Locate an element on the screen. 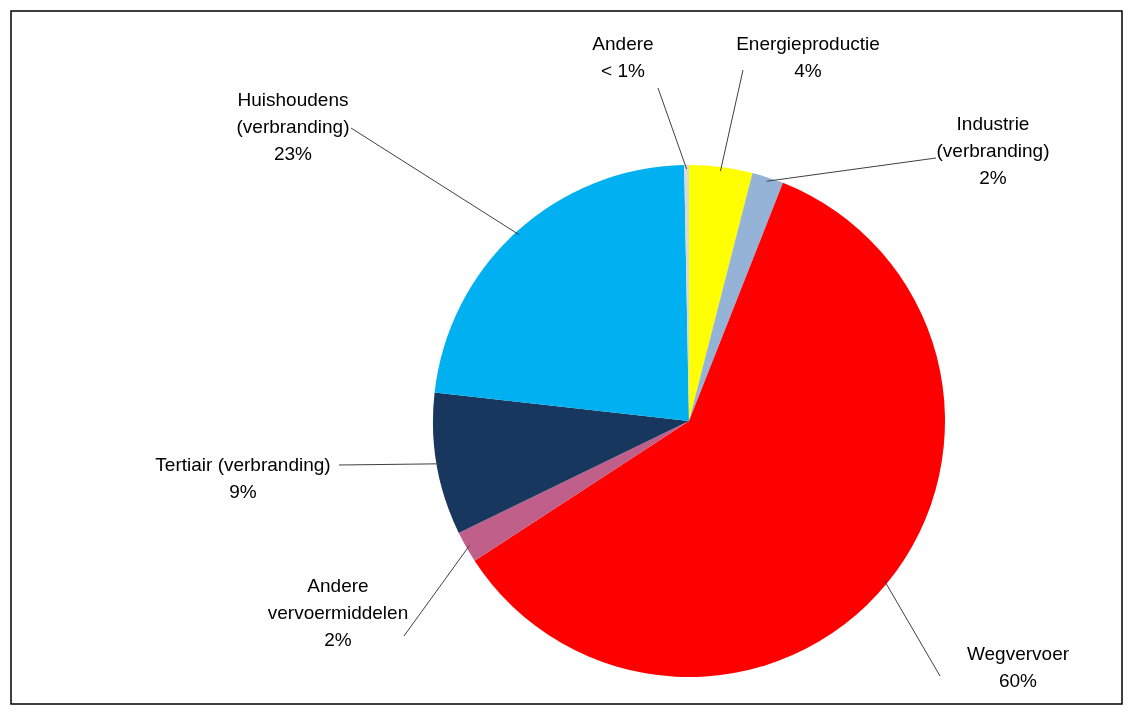  data-label: 9% is located at coordinates (243, 491).